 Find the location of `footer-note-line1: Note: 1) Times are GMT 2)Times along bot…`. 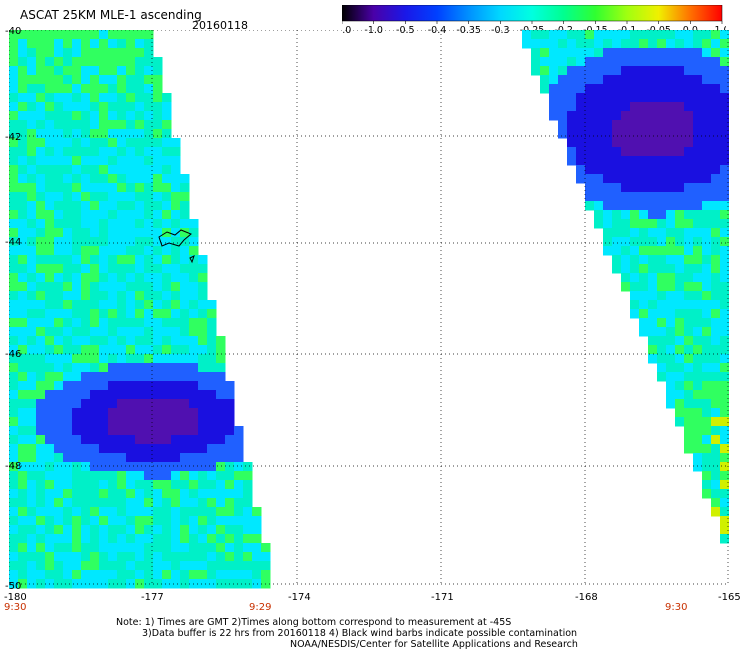

footer-note-line1: Note: 1) Times are GMT 2)Times along bot… is located at coordinates (314, 622).